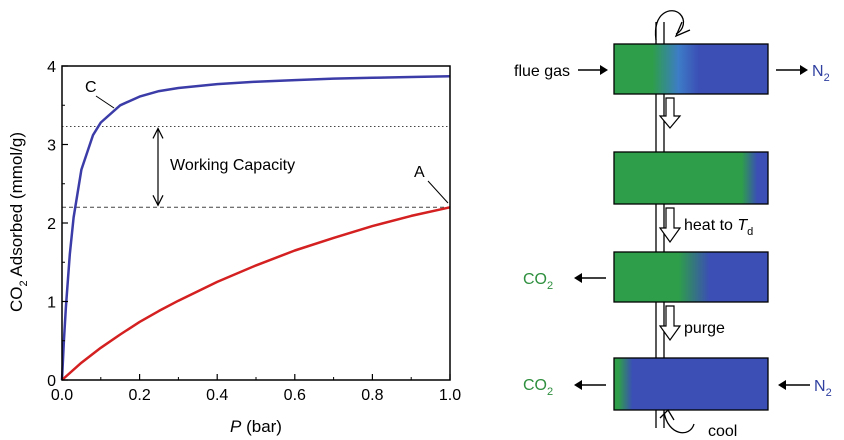 The image size is (844, 440). I want to click on working-capacity-head-bottom-icon, so click(158, 201).